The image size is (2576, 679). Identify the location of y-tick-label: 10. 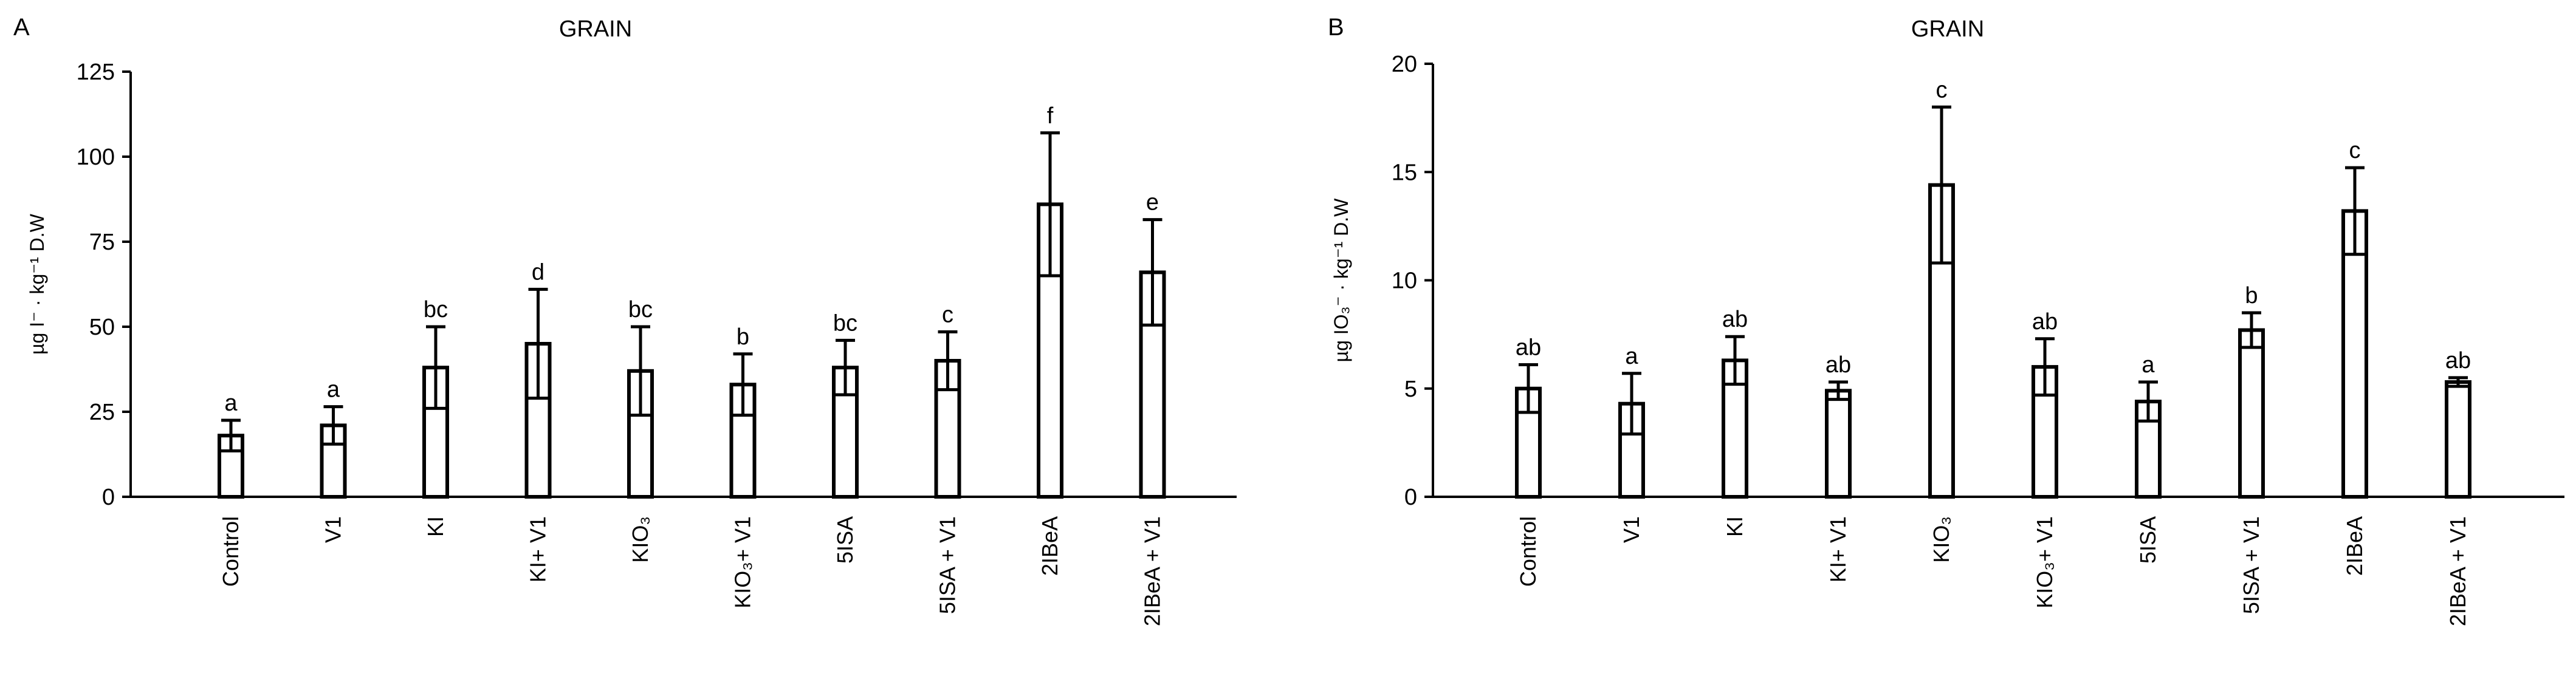
(1404, 281).